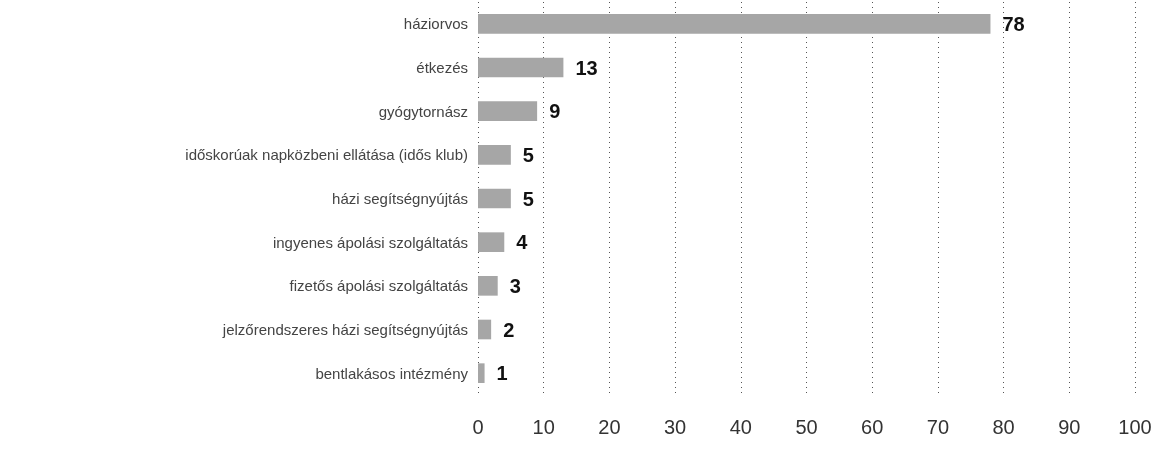 The height and width of the screenshot is (457, 1162). What do you see at coordinates (370, 242) in the screenshot?
I see `y-tick-label: ingyenes ápolási szolgáltatás` at bounding box center [370, 242].